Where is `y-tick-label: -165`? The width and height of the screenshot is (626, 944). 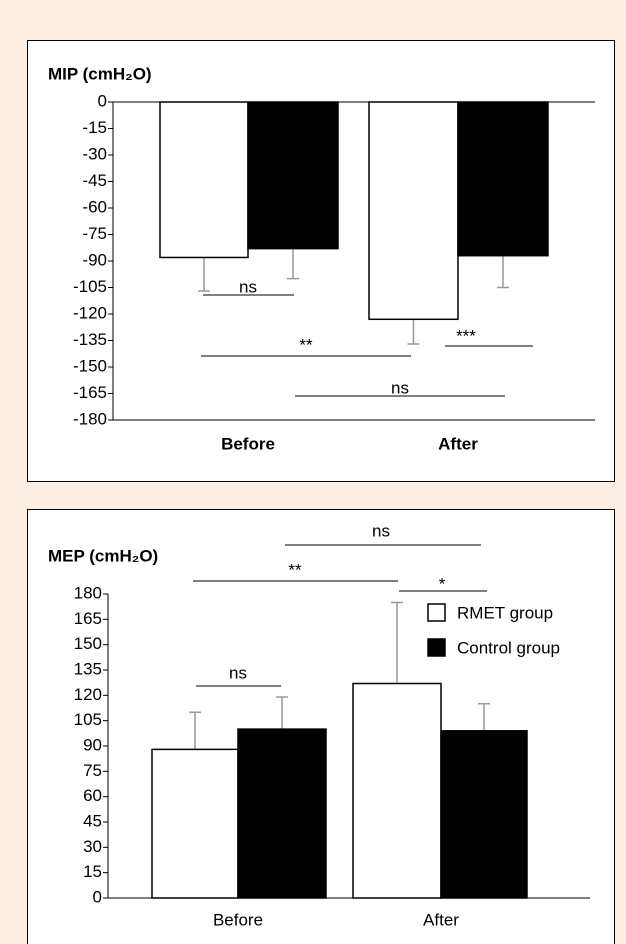 y-tick-label: -165 is located at coordinates (90, 392).